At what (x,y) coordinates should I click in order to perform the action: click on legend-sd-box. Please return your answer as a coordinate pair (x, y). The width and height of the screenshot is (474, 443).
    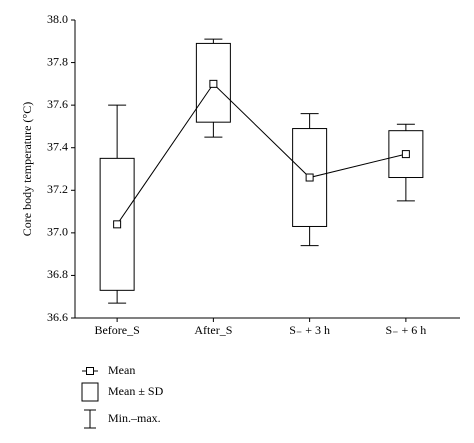
    Looking at the image, I should click on (90, 392).